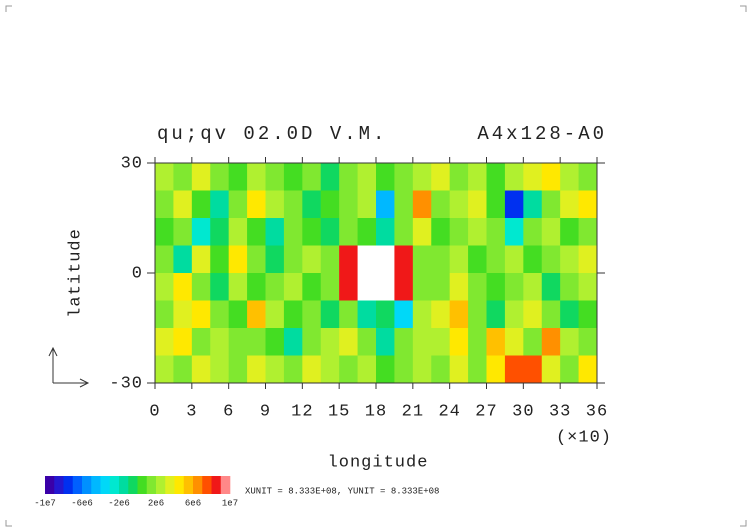 This screenshot has width=752, height=532. I want to click on x-tick-label: 6, so click(228, 411).